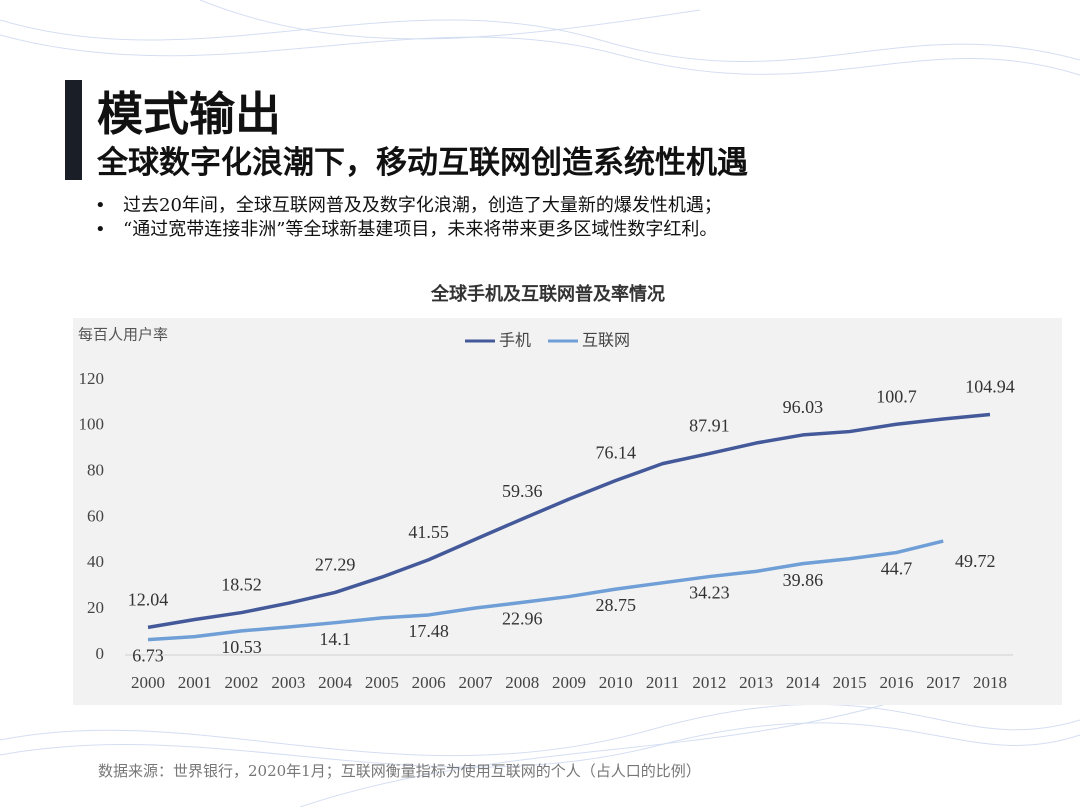 The width and height of the screenshot is (1080, 807). What do you see at coordinates (547, 294) in the screenshot?
I see `chart-title: 全球手机及互联网普及率情况` at bounding box center [547, 294].